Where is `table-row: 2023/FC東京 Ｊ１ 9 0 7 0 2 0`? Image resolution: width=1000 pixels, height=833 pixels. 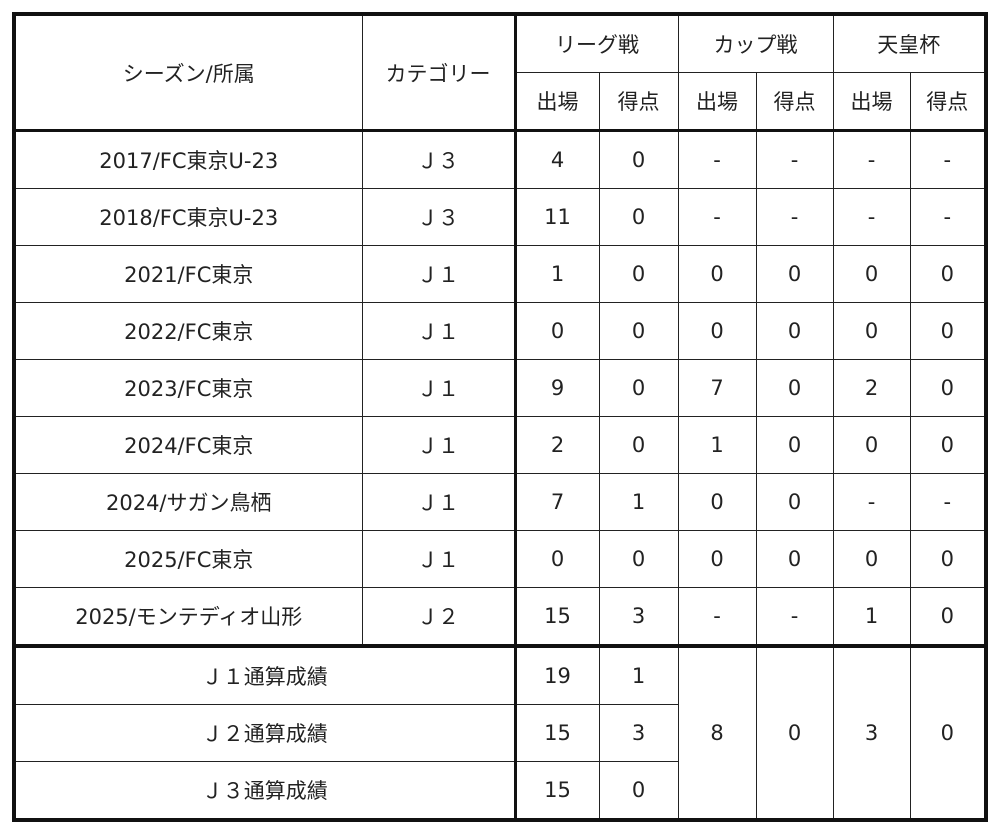
table-row: 2023/FC東京 Ｊ１ 9 0 7 0 2 0 is located at coordinates (500, 388).